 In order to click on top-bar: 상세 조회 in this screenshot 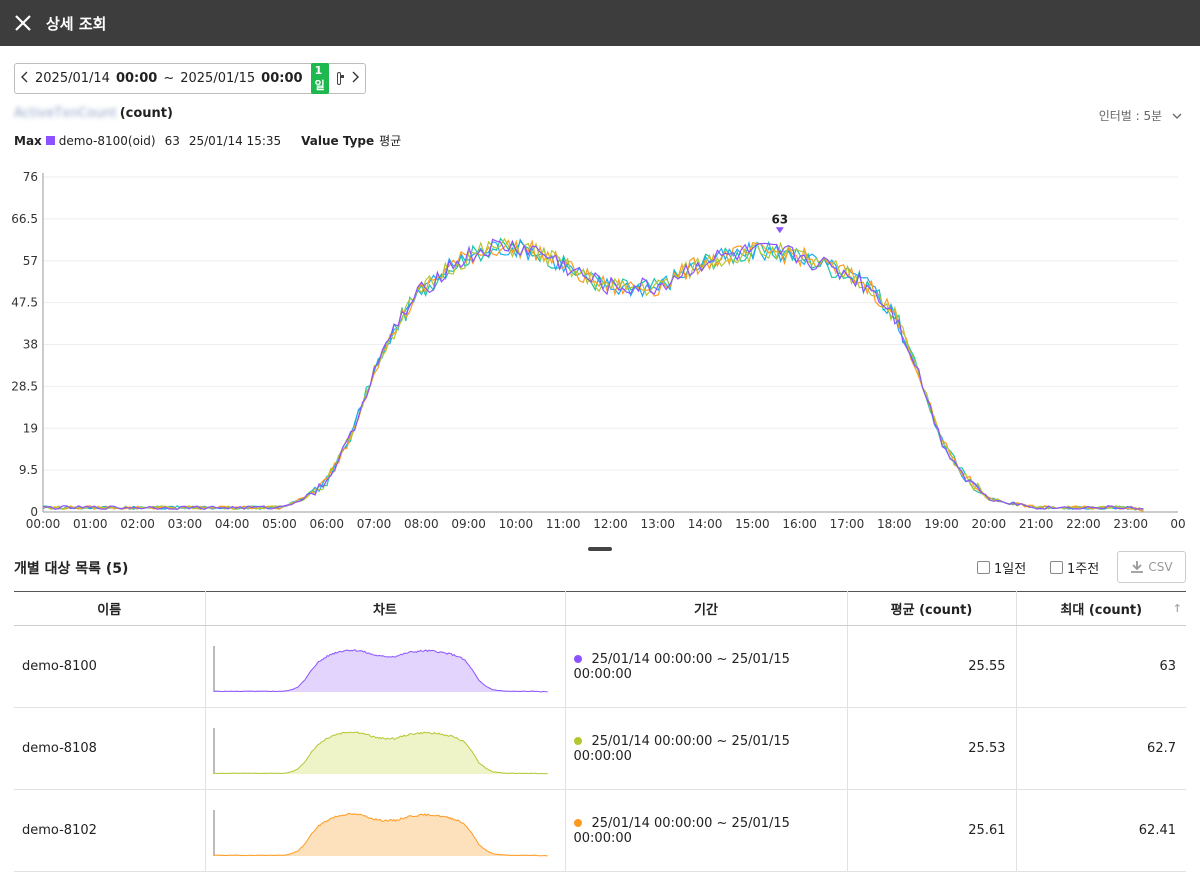, I will do `click(600, 23)`.